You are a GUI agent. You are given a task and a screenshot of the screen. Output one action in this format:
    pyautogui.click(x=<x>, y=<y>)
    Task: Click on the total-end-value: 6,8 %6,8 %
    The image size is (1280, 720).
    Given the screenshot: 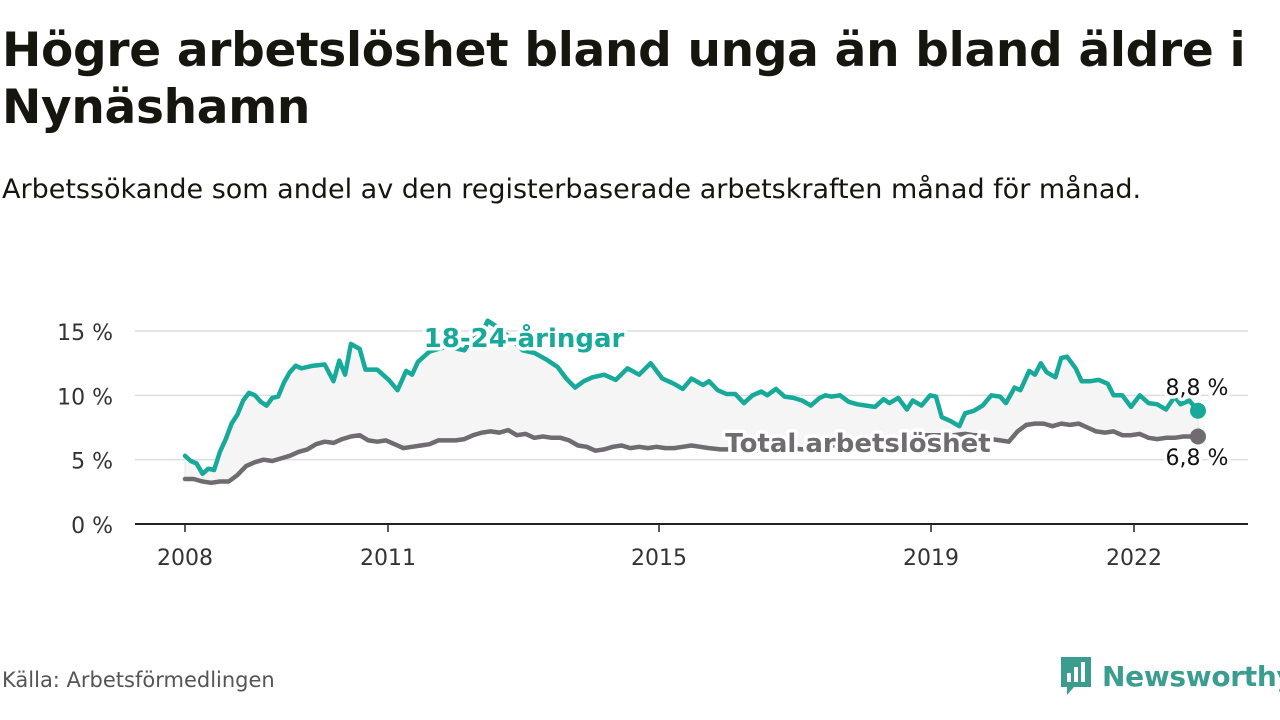 What is the action you would take?
    pyautogui.click(x=1197, y=459)
    